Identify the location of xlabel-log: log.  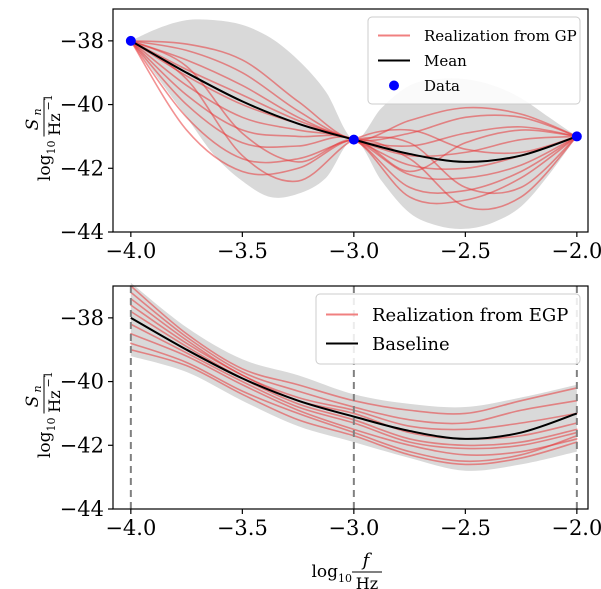
(324, 572).